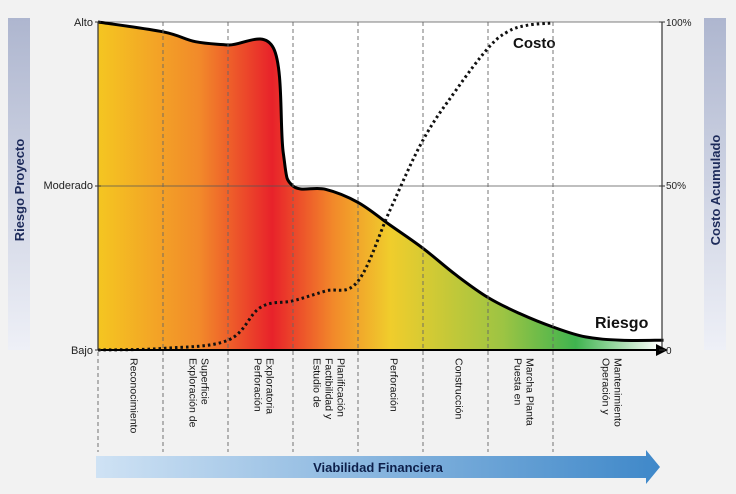 The image size is (736, 494). What do you see at coordinates (68, 186) in the screenshot?
I see `left-tick-moderado: Moderado` at bounding box center [68, 186].